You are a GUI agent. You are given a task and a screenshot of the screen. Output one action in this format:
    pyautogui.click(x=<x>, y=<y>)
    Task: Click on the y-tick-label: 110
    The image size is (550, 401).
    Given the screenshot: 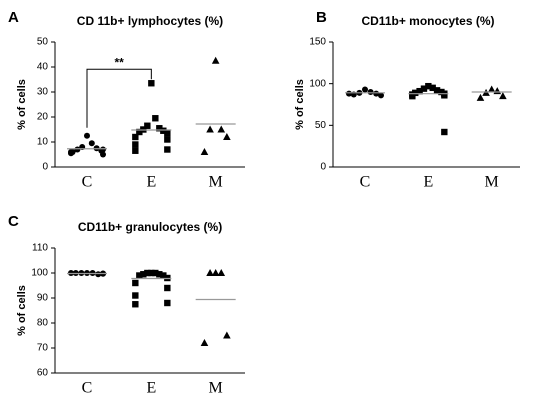 What is the action you would take?
    pyautogui.click(x=40, y=248)
    